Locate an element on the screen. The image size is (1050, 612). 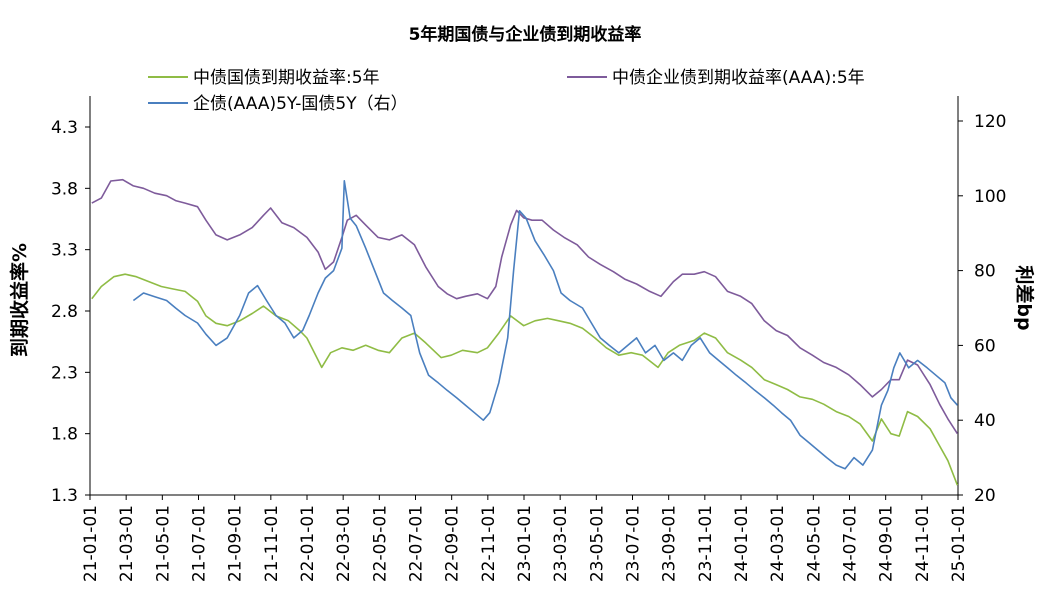
y-right-tick-label: 120 is located at coordinates (990, 122).